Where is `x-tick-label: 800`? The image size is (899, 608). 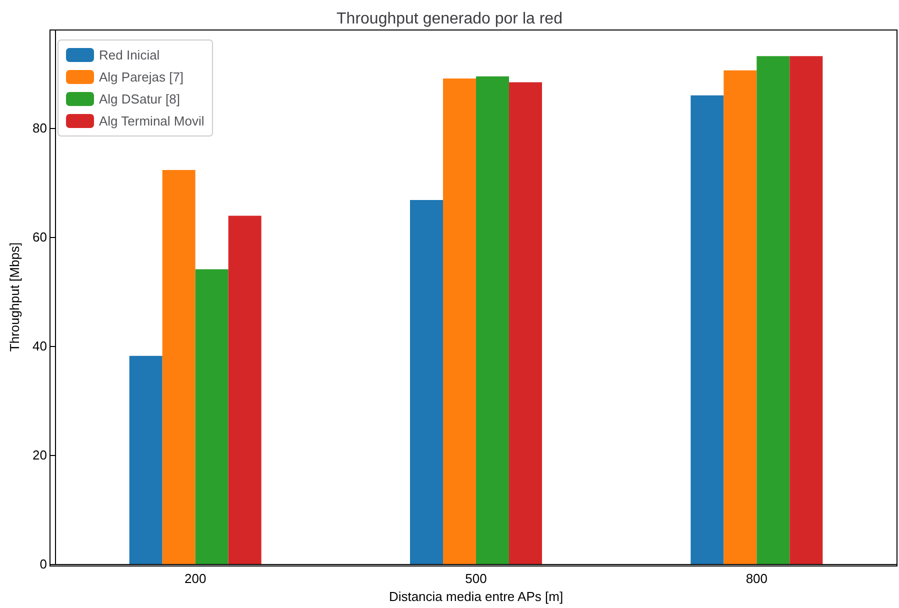 x-tick-label: 800 is located at coordinates (757, 578).